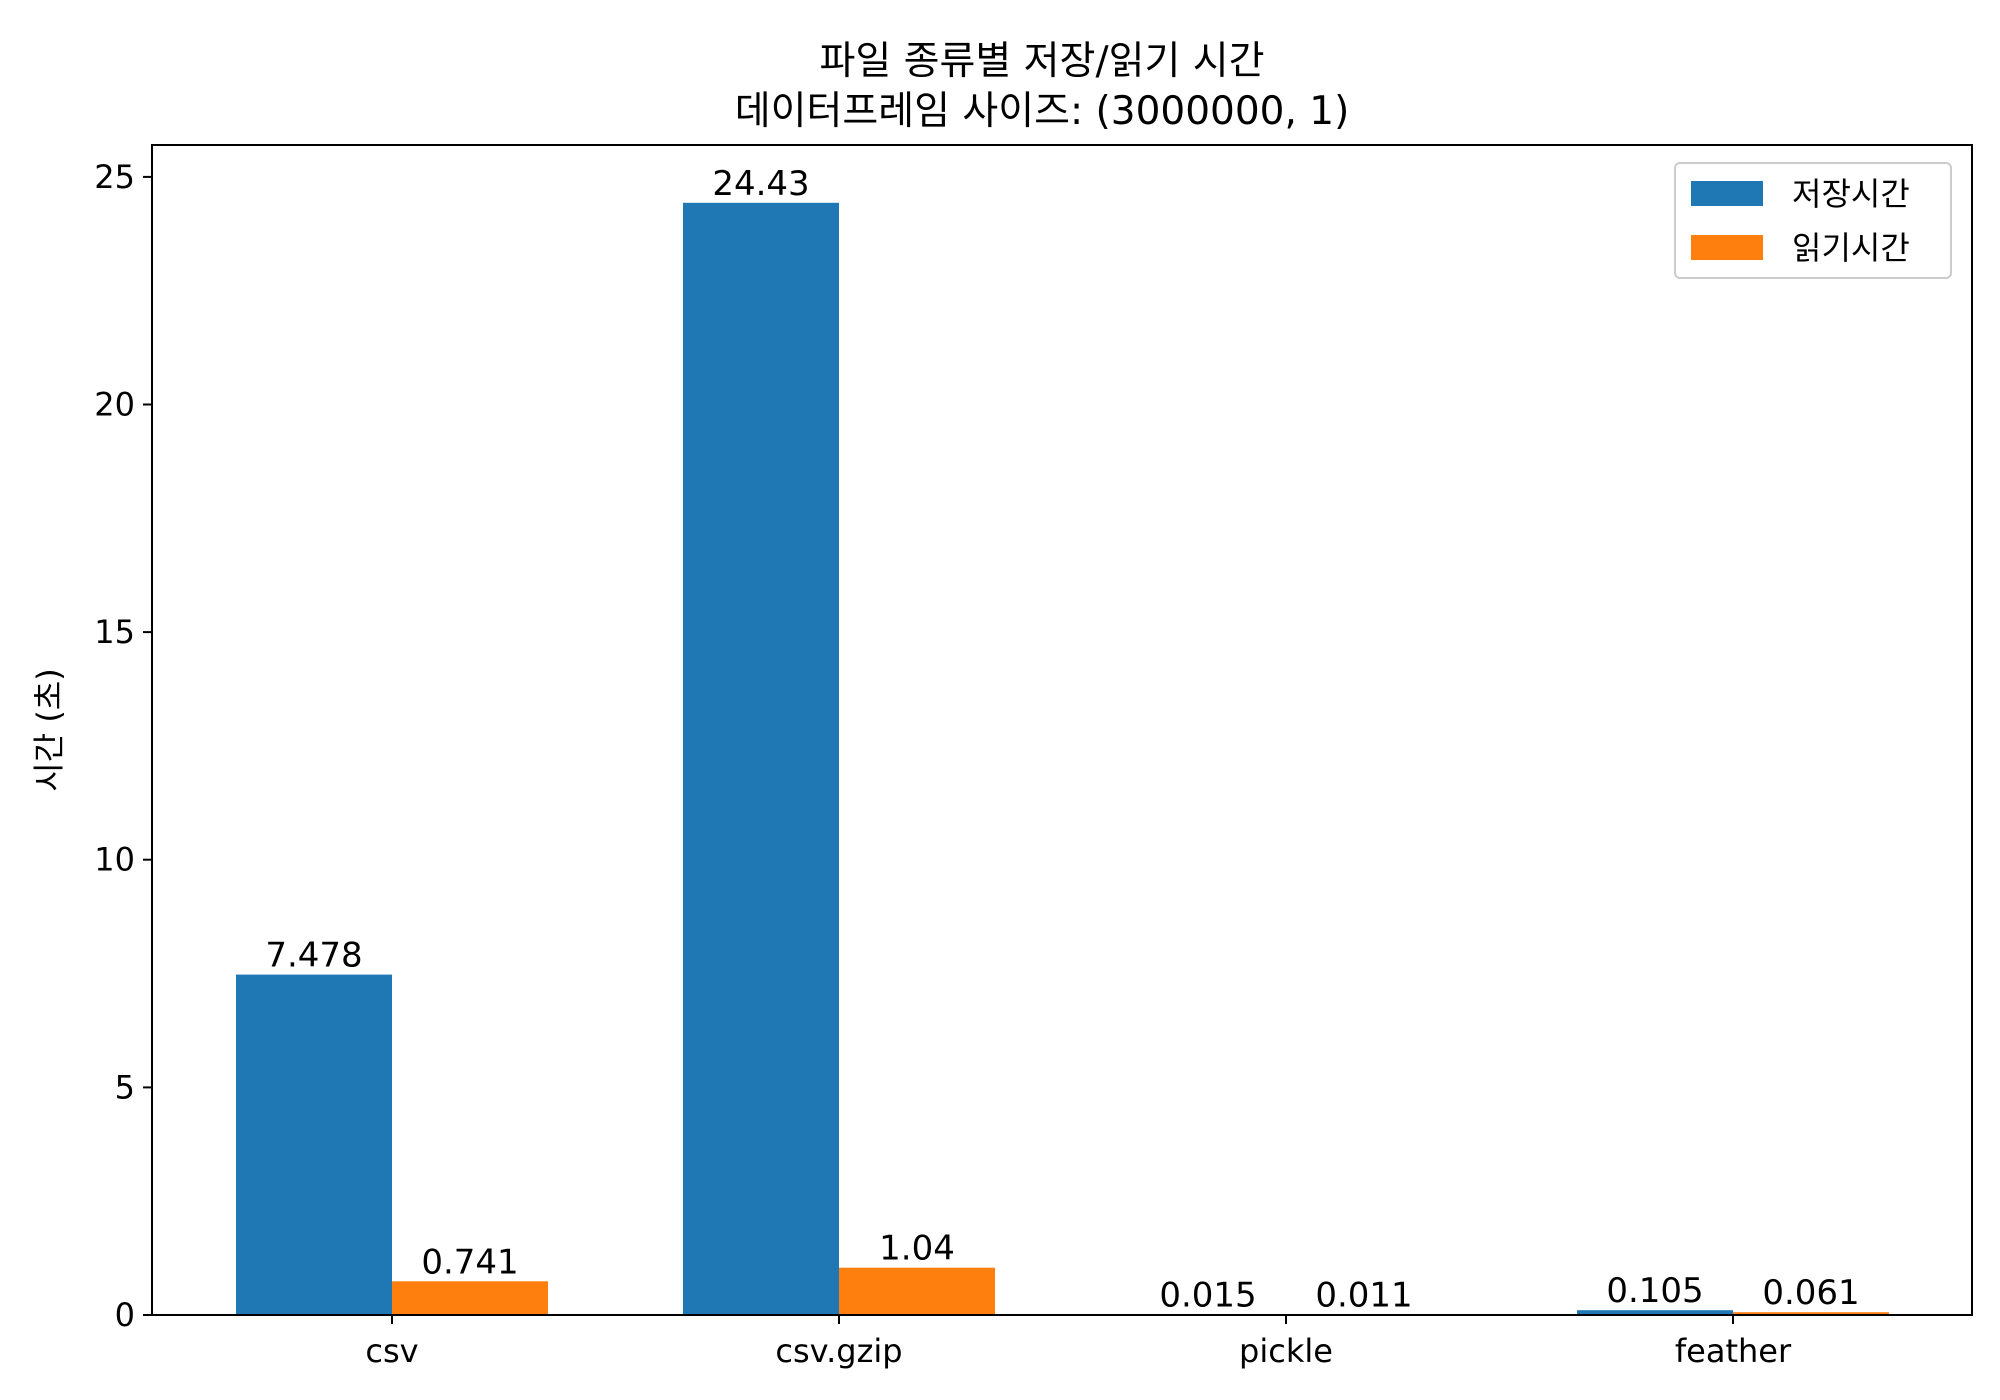 Image resolution: width=2000 pixels, height=1400 pixels. I want to click on legend-swatch-save, so click(1727, 193).